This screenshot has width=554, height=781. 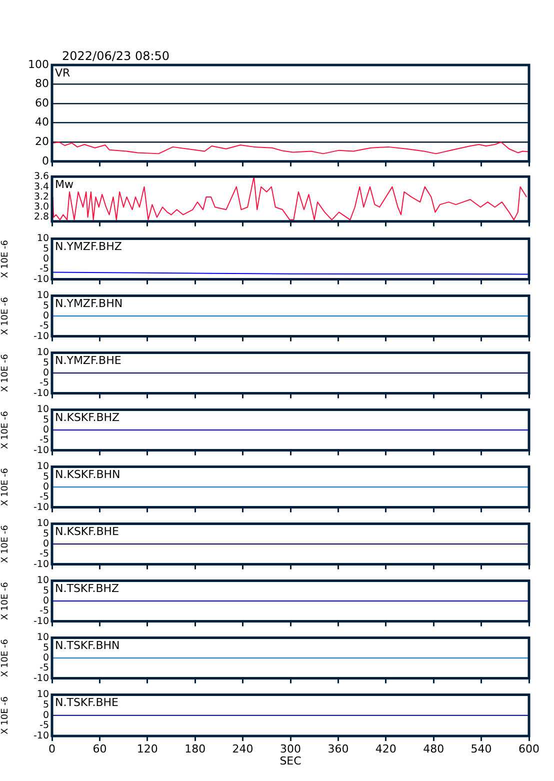 What do you see at coordinates (42, 83) in the screenshot?
I see `y-tick-label: 80` at bounding box center [42, 83].